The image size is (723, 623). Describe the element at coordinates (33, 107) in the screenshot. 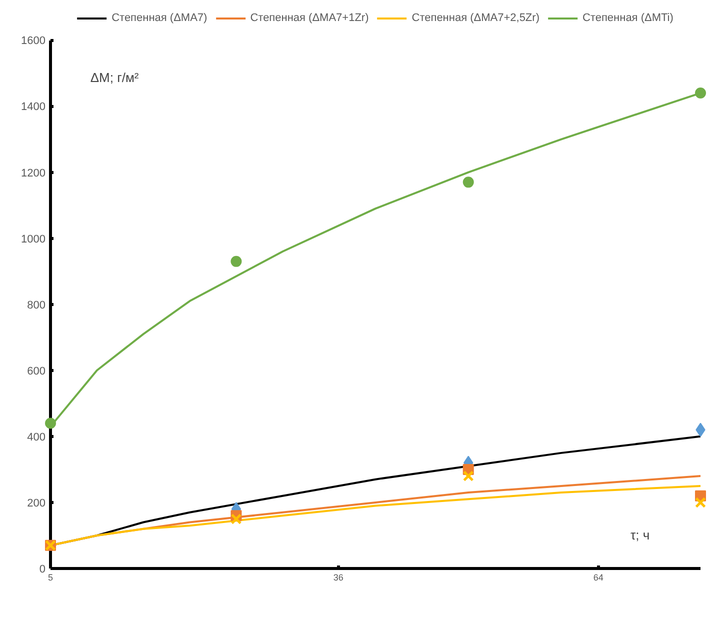

I see `y-tick-label: 1400` at that location.